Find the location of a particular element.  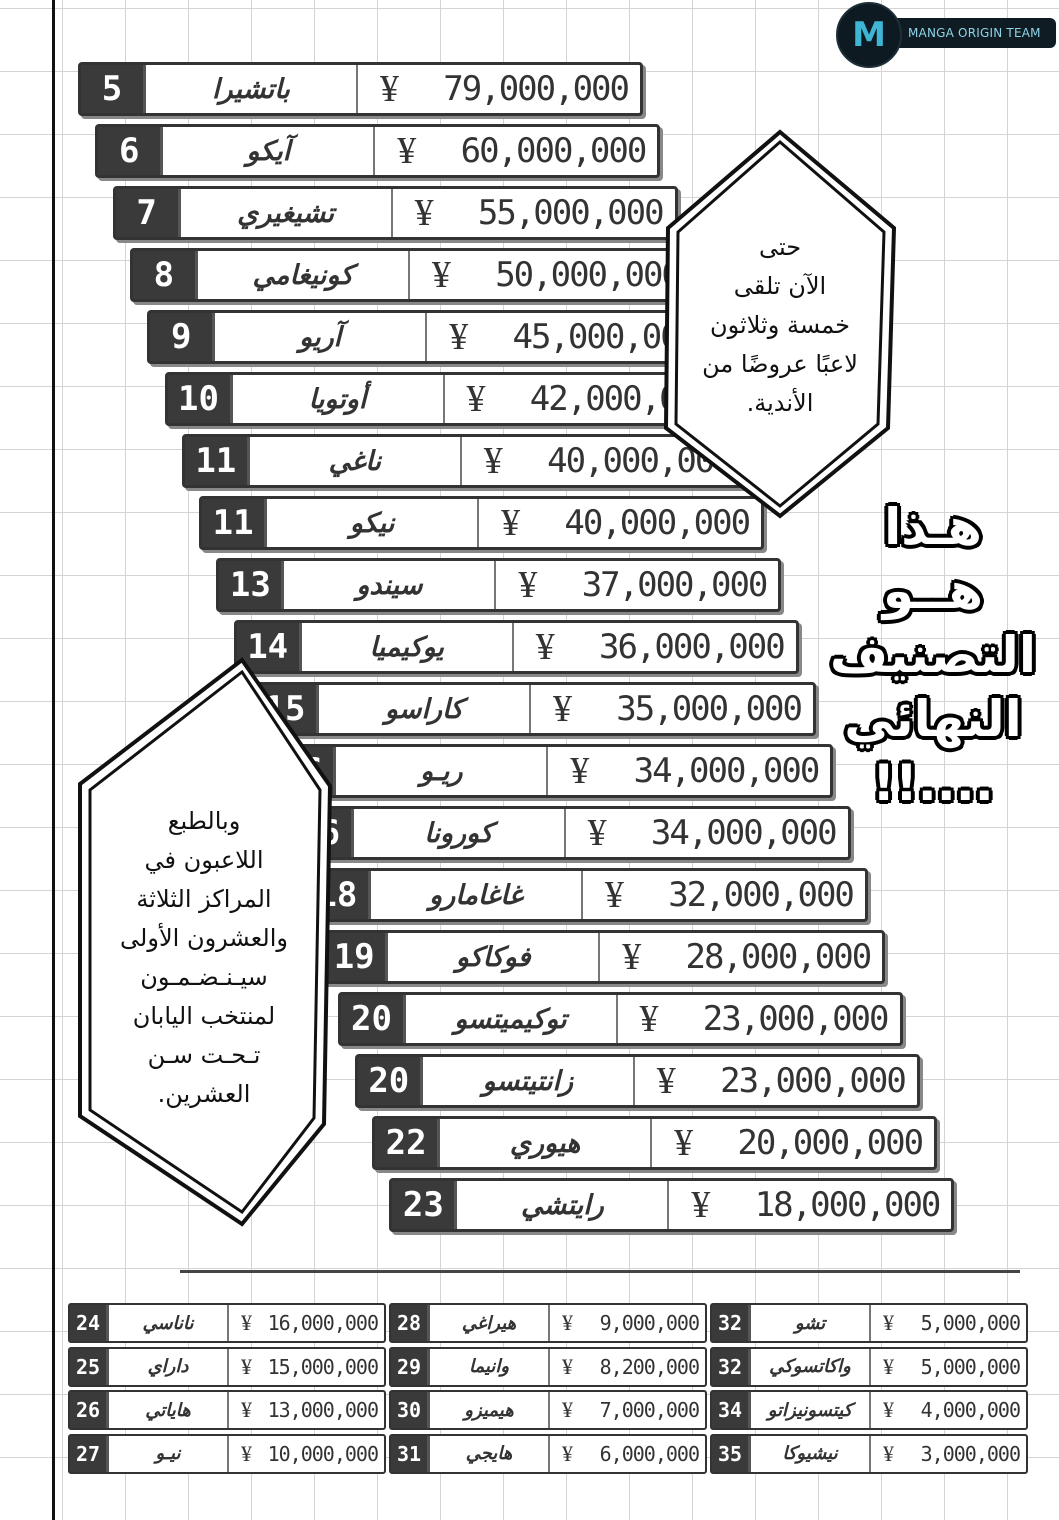

rank-badge: 11 is located at coordinates (235, 523).